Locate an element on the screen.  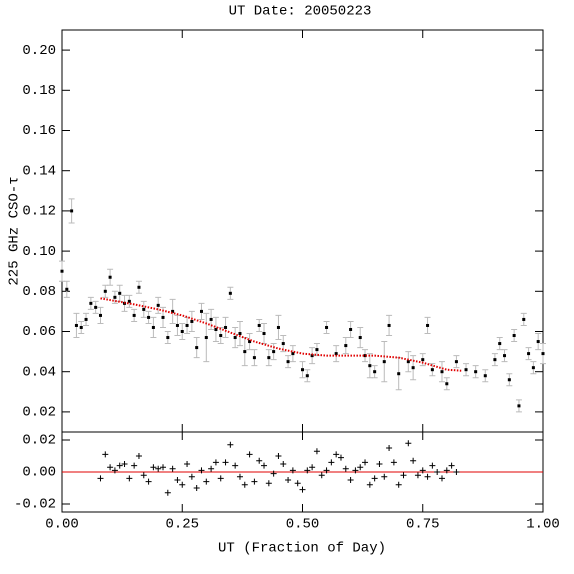
y-tick-label: 0.00 is located at coordinates (39, 473).